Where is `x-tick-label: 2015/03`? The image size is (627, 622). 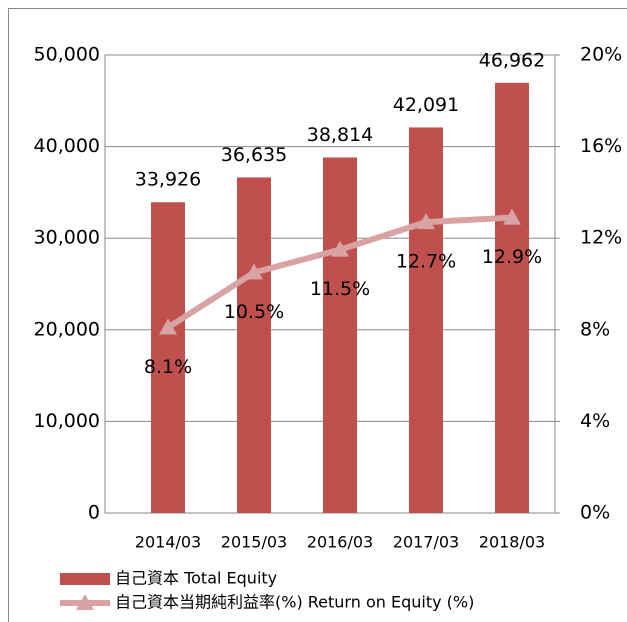 x-tick-label: 2015/03 is located at coordinates (254, 542).